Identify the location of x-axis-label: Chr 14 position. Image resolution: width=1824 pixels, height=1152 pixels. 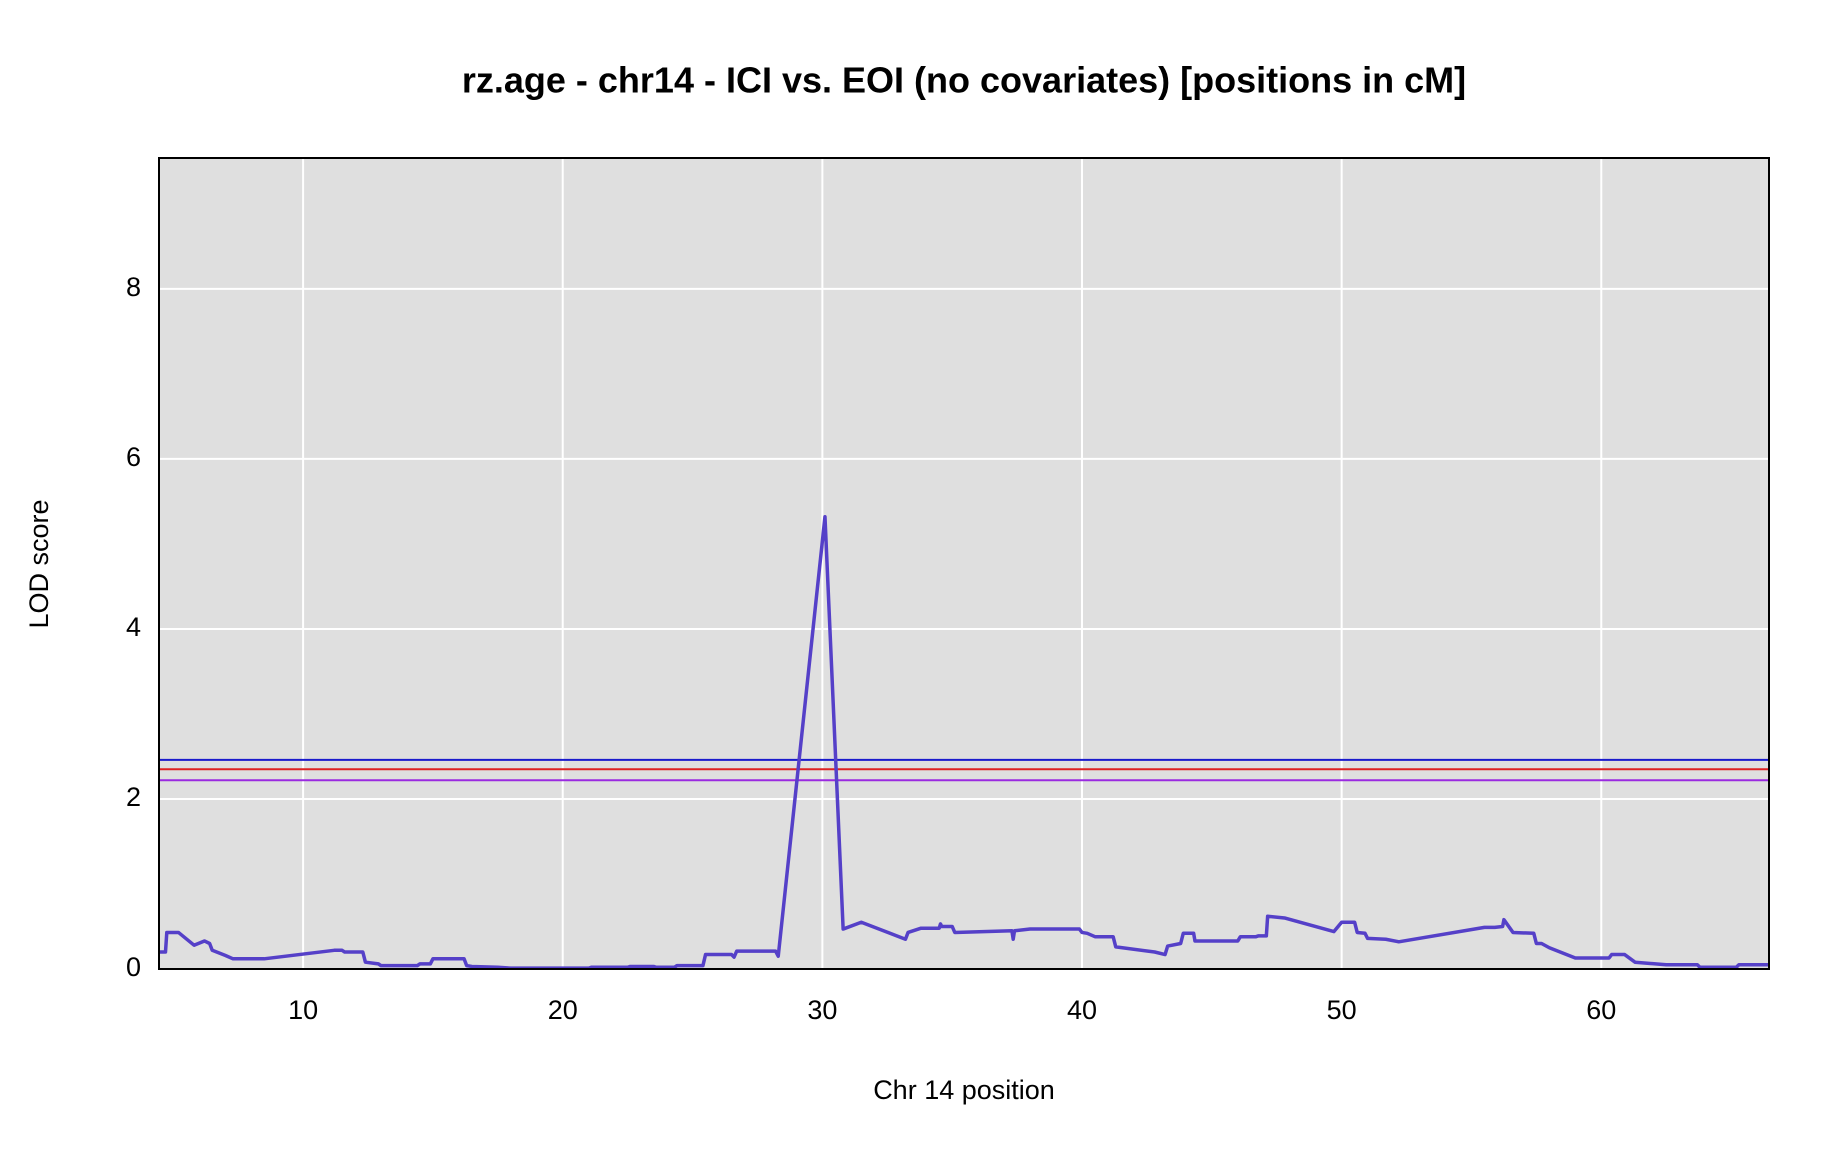
(964, 1090).